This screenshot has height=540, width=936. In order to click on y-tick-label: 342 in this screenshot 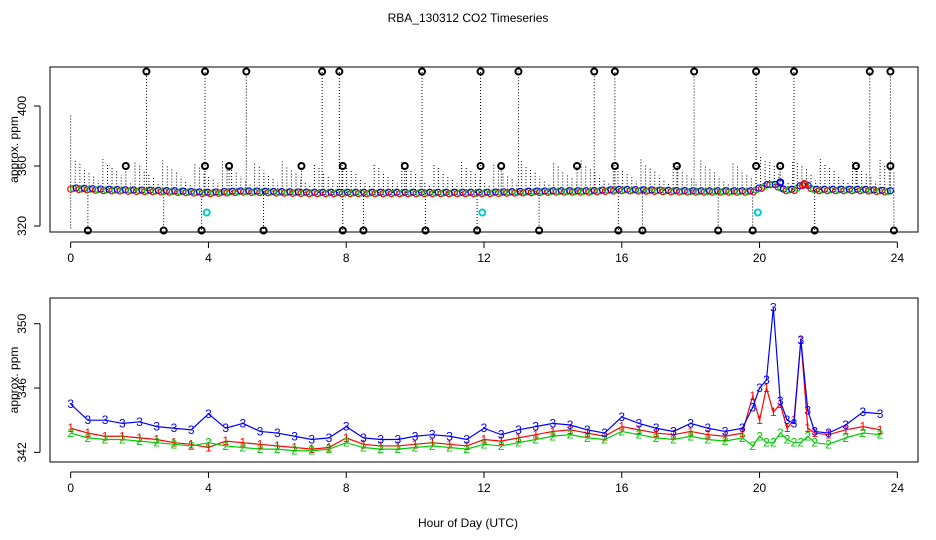, I will do `click(22, 452)`.